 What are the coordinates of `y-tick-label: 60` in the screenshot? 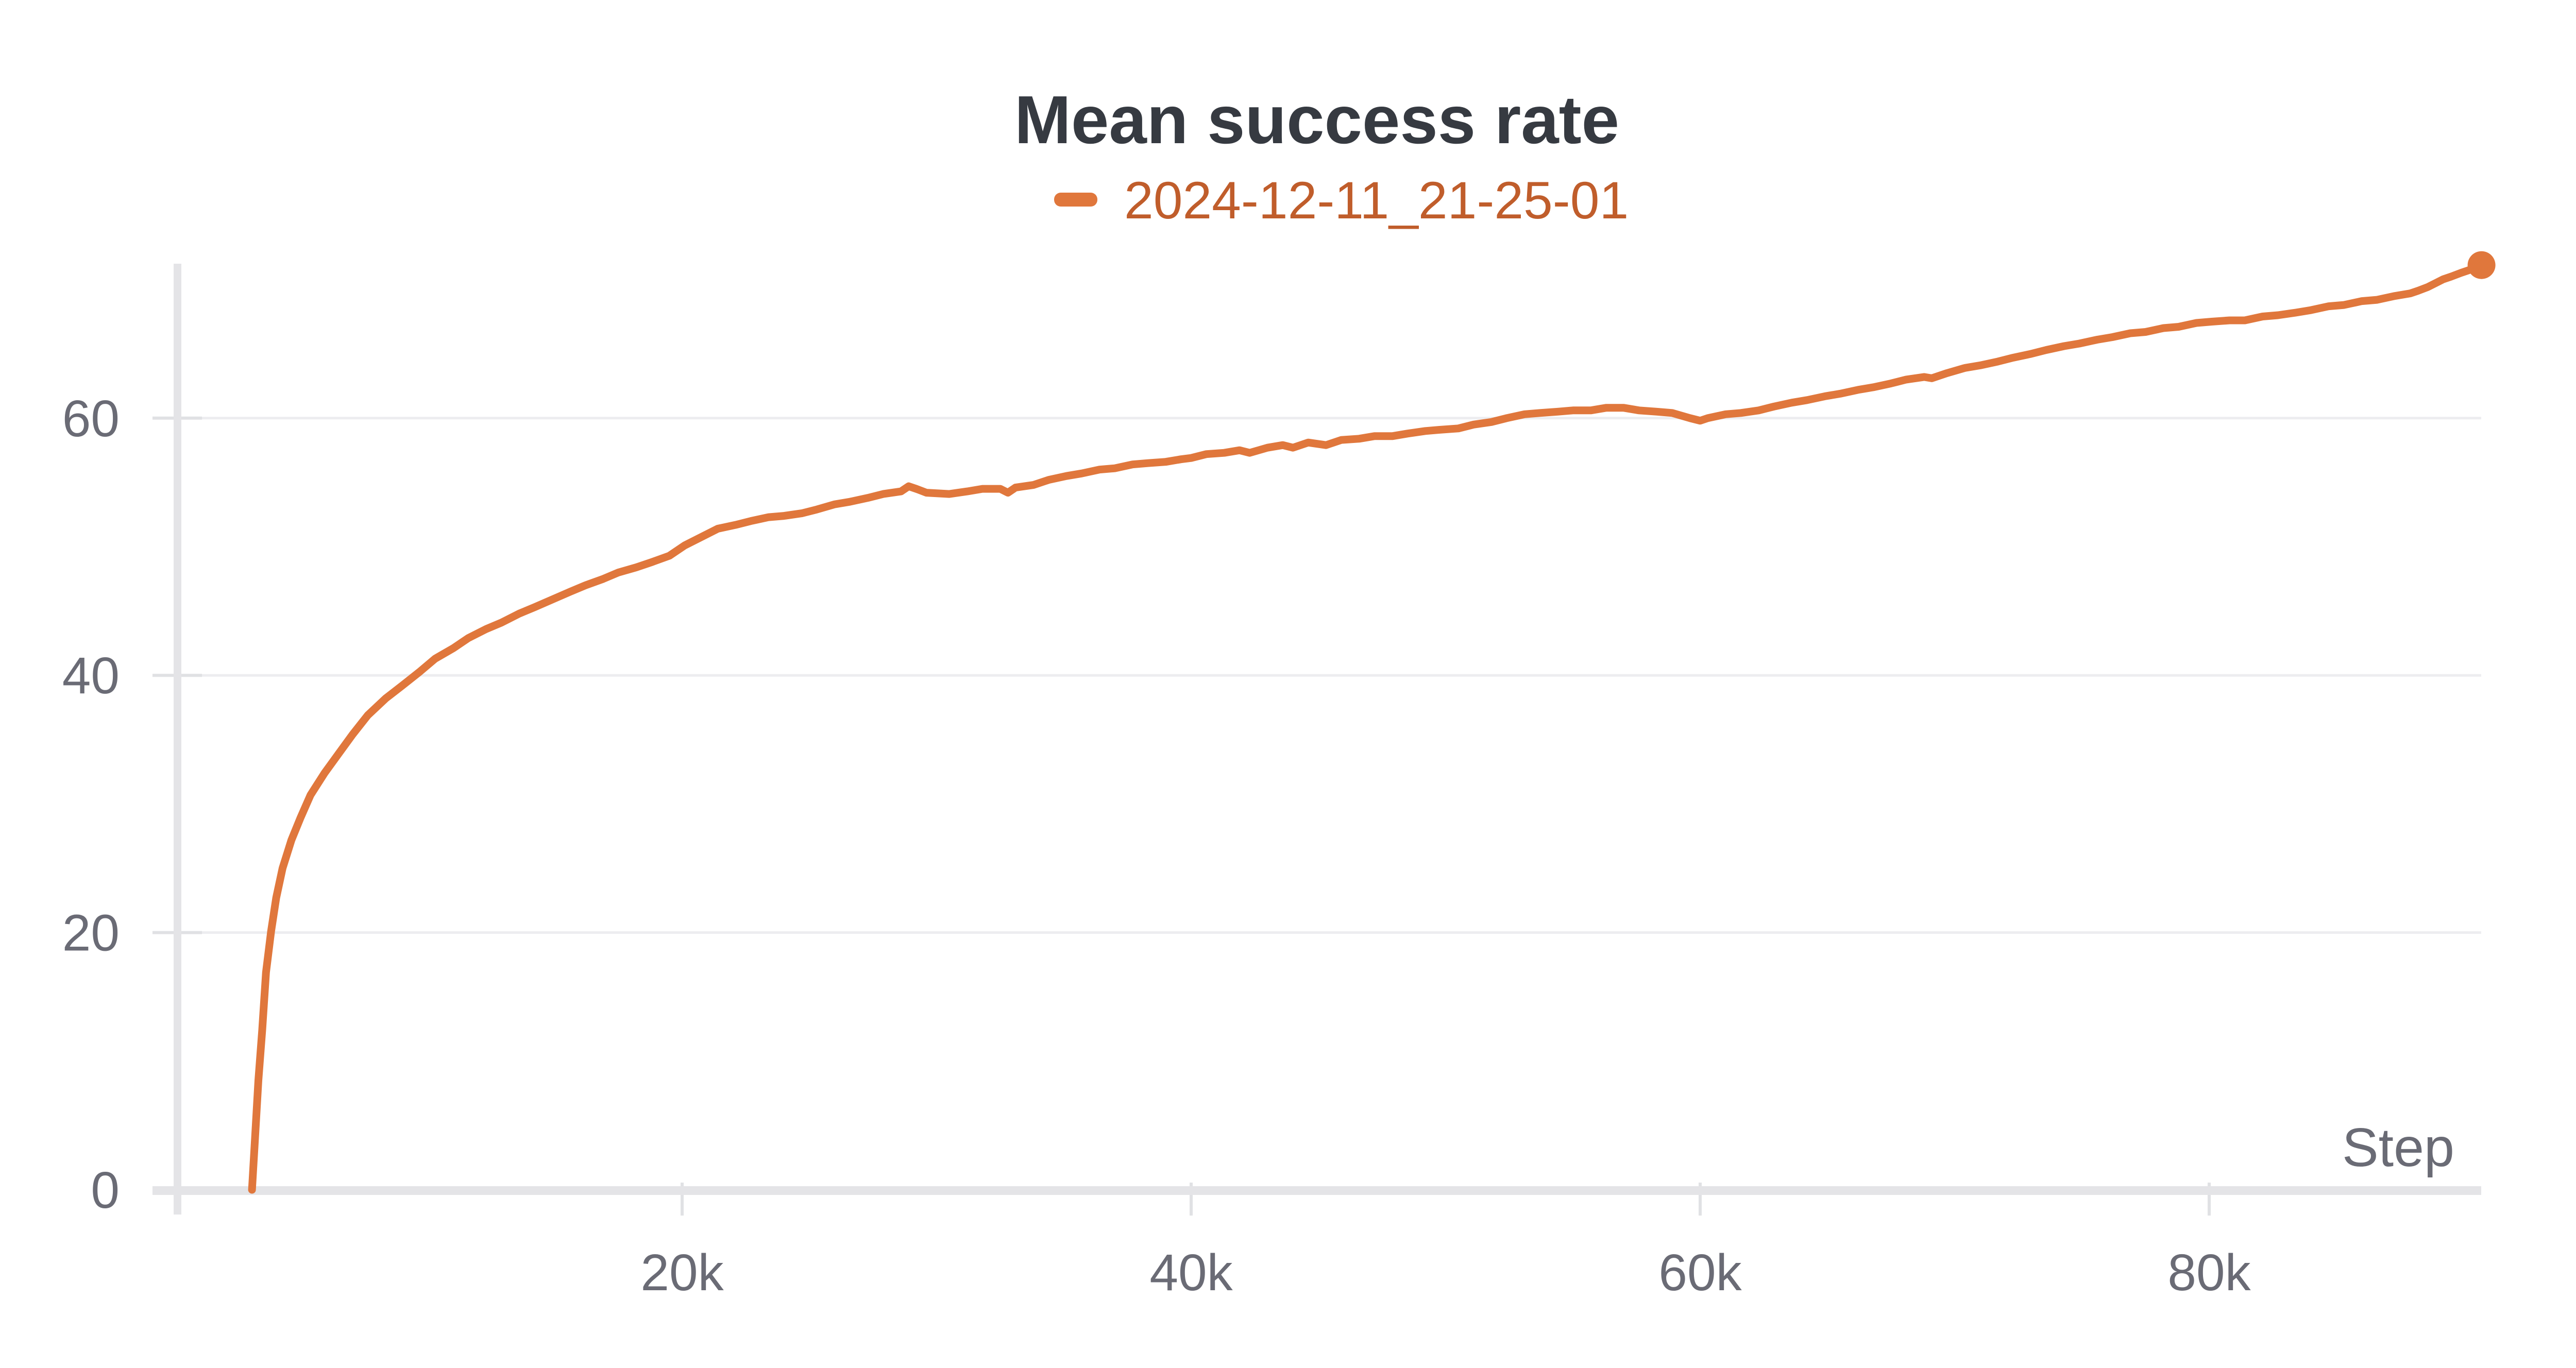 It's located at (91, 419).